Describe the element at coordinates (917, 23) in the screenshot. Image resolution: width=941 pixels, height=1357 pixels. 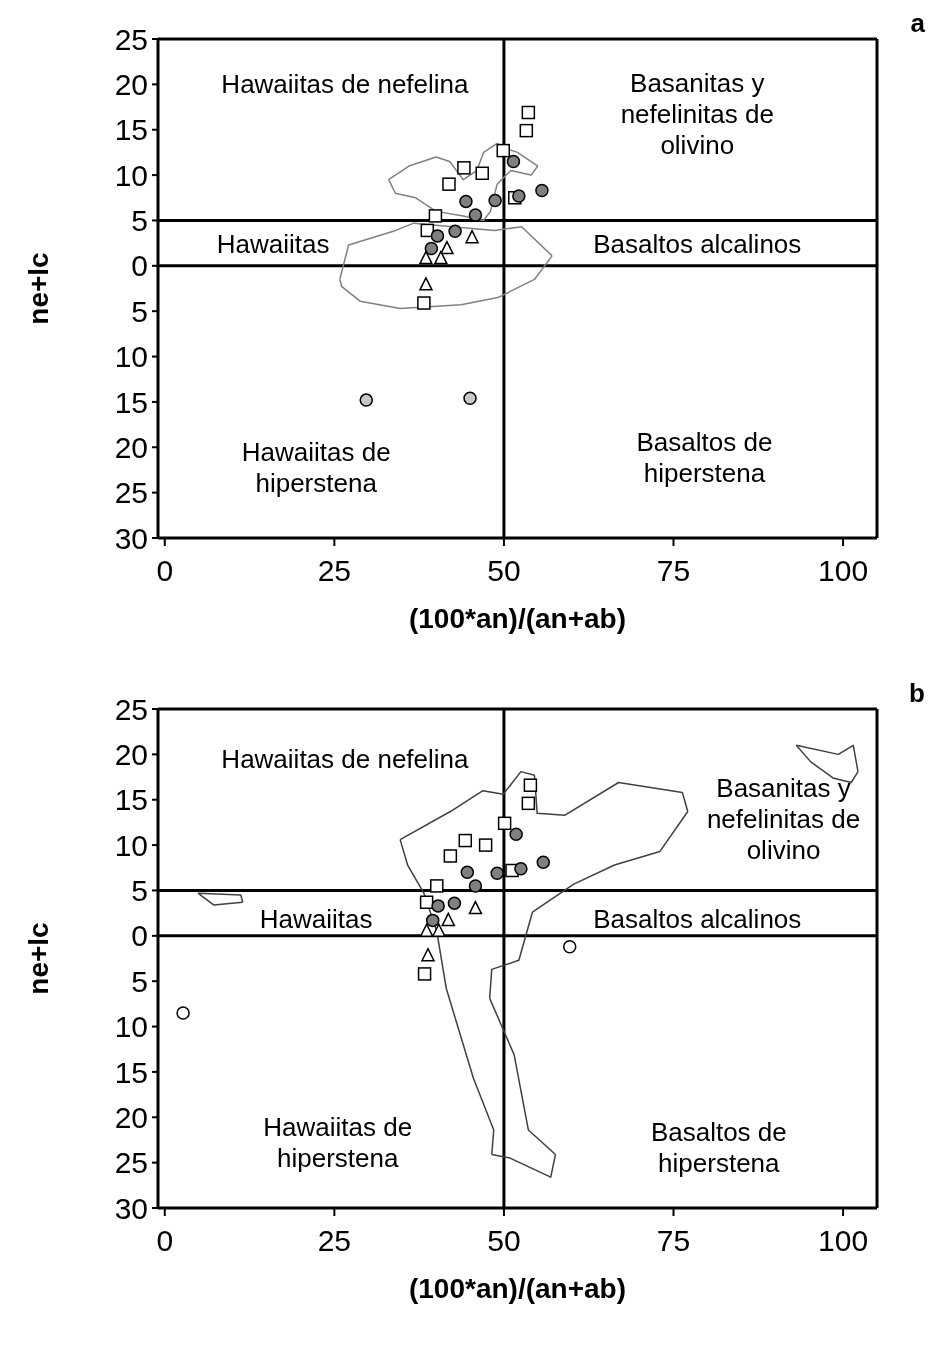
I see `text: a` at that location.